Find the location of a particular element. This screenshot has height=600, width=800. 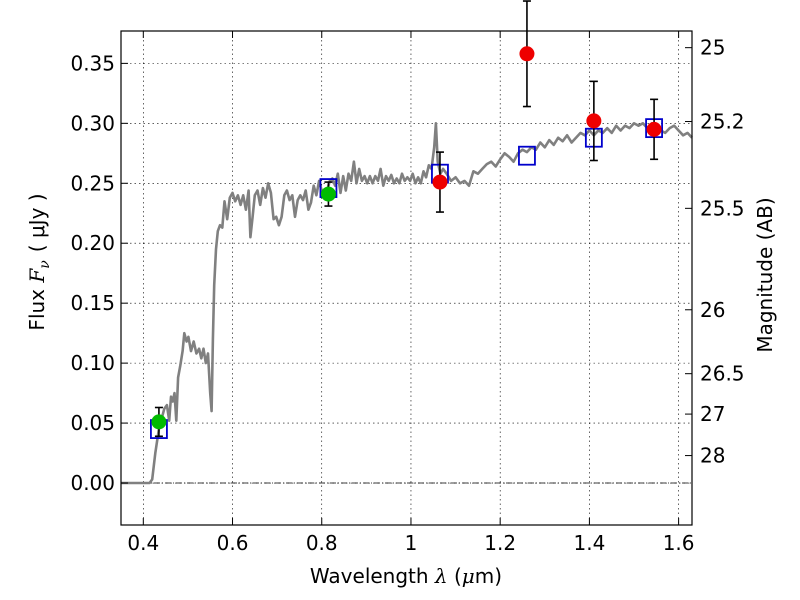

y2-tick-label: 26 is located at coordinates (712, 310).